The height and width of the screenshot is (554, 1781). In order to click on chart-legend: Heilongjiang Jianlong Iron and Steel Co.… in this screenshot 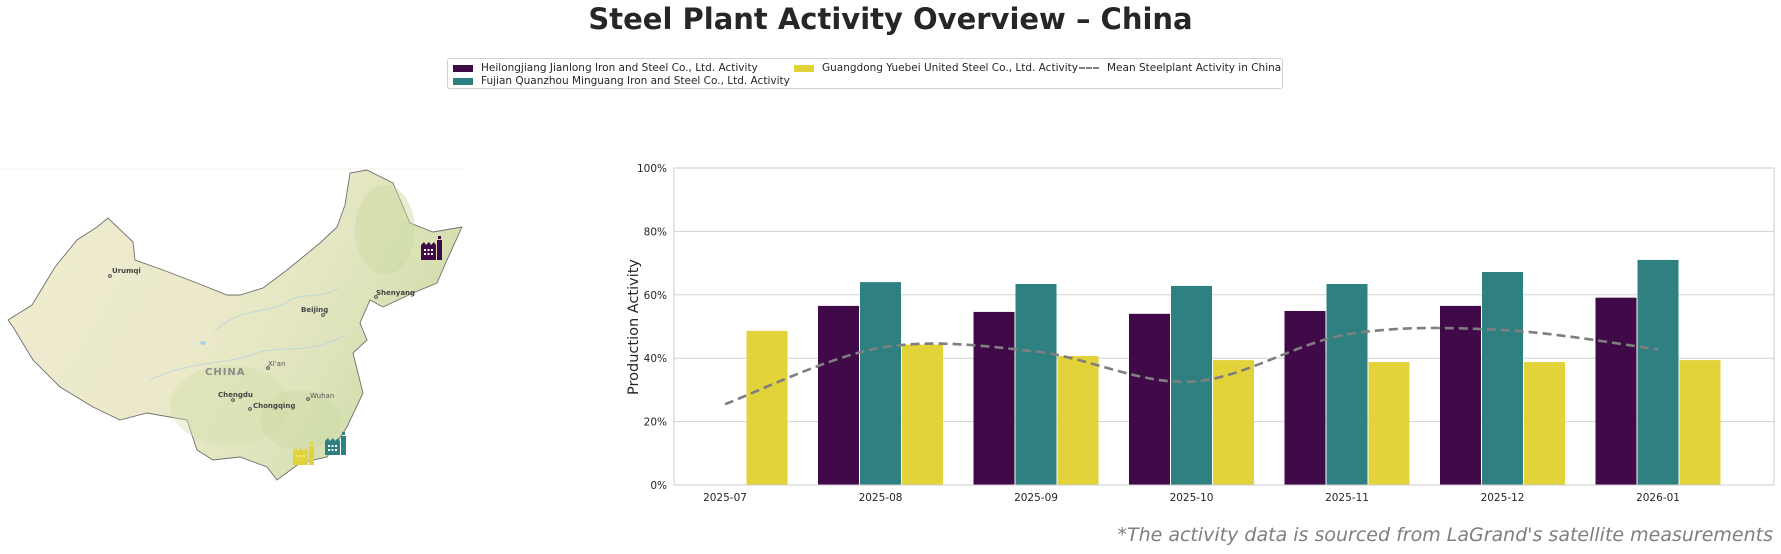, I will do `click(865, 73)`.